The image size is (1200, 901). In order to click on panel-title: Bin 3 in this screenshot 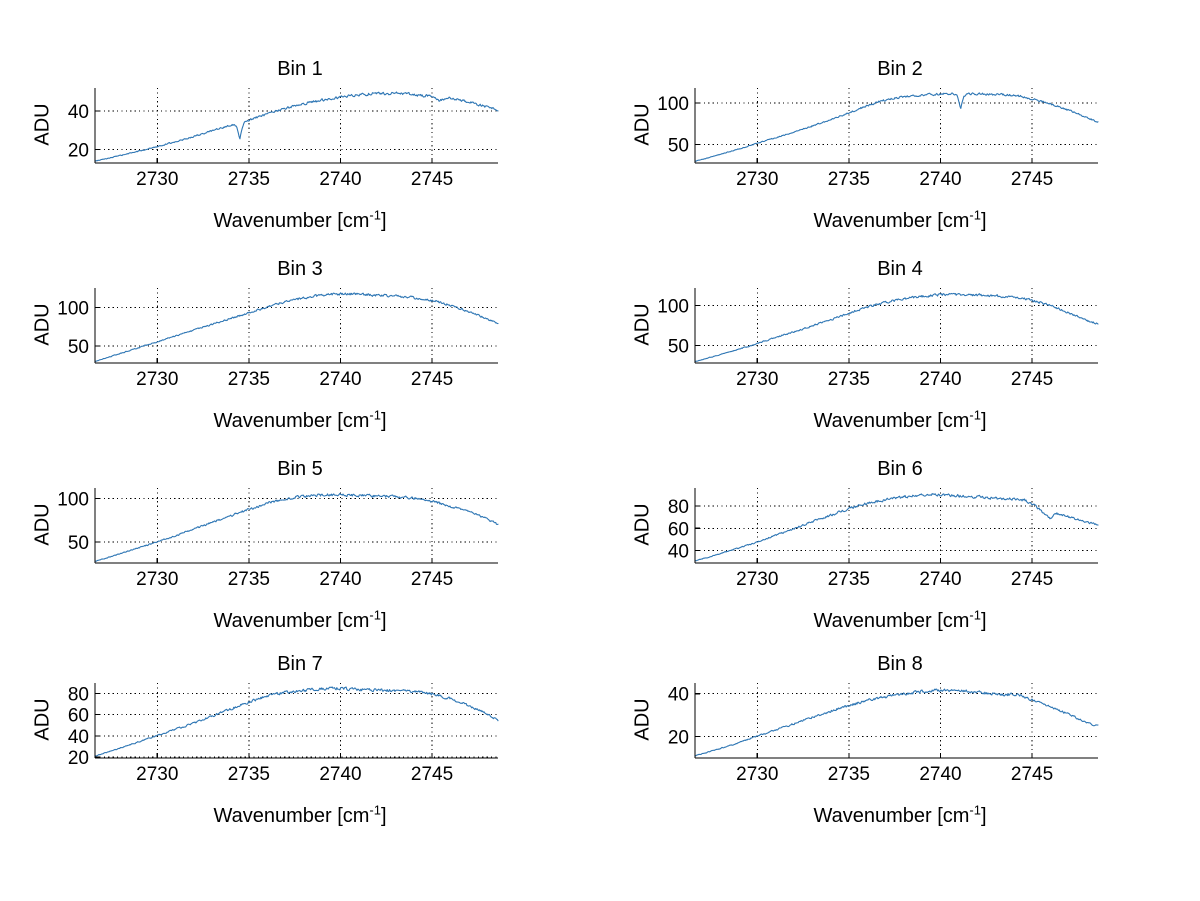, I will do `click(300, 269)`.